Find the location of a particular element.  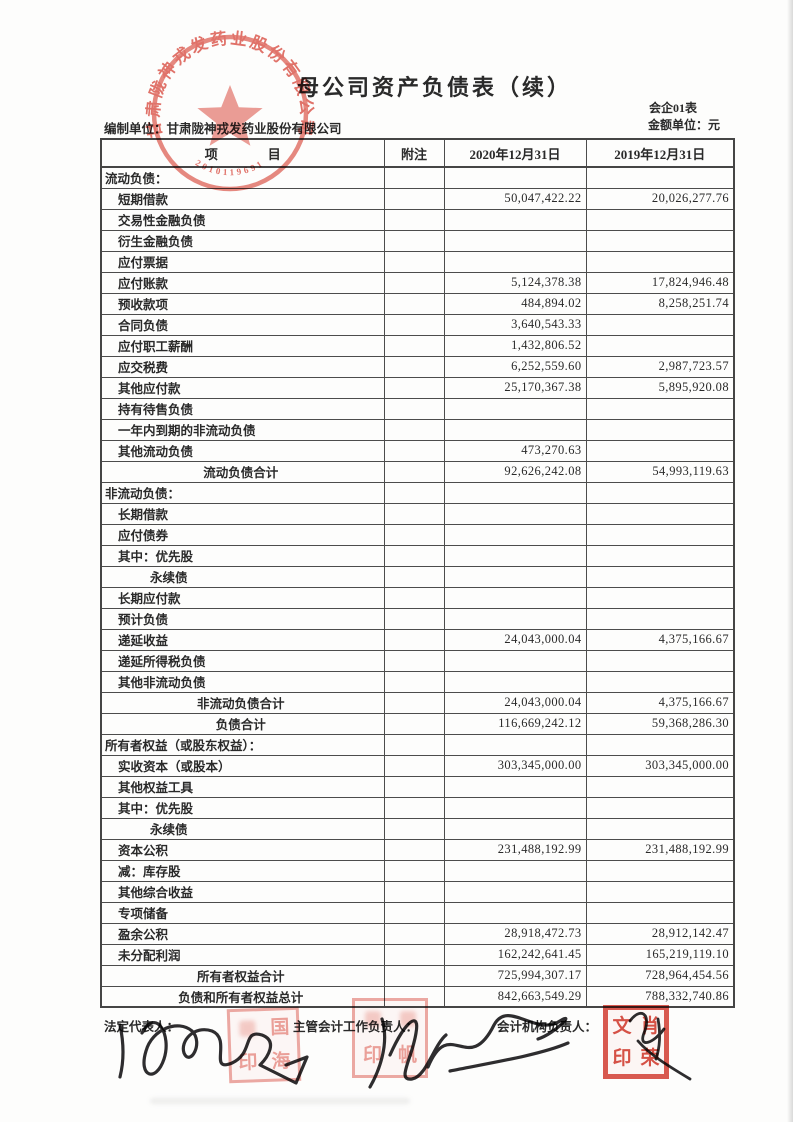

table-row: 永续债 is located at coordinates (417, 828).